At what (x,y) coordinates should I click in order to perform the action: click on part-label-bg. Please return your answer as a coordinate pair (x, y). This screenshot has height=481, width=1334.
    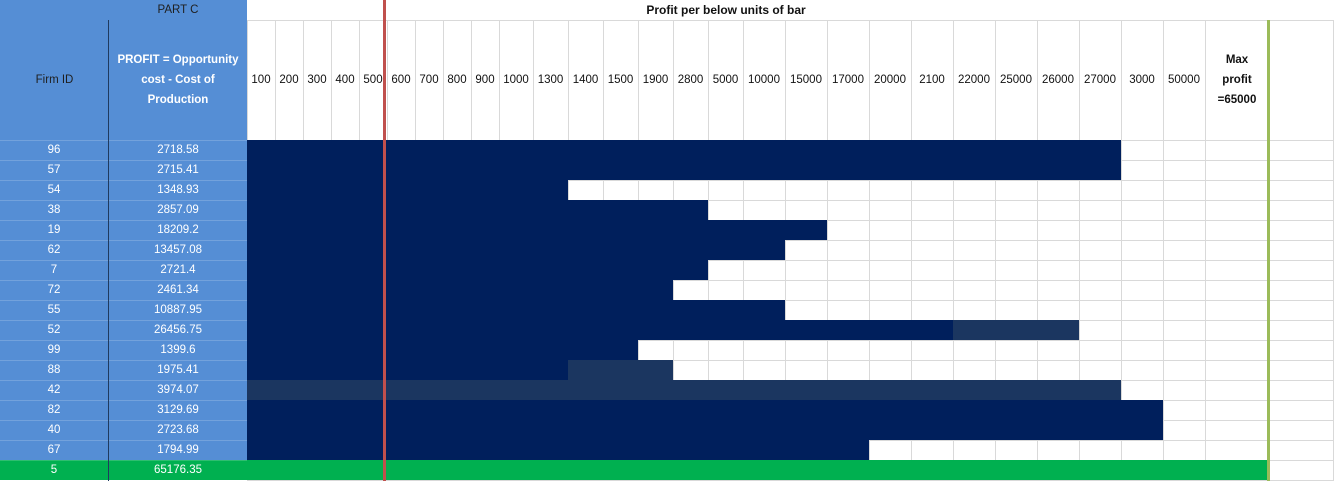
    Looking at the image, I should click on (123, 10).